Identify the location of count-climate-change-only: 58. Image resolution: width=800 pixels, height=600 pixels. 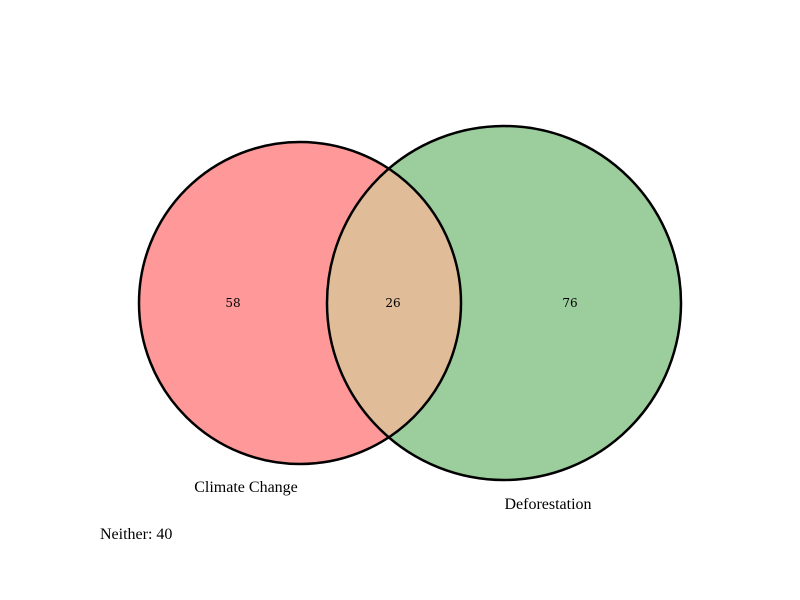
(232, 303).